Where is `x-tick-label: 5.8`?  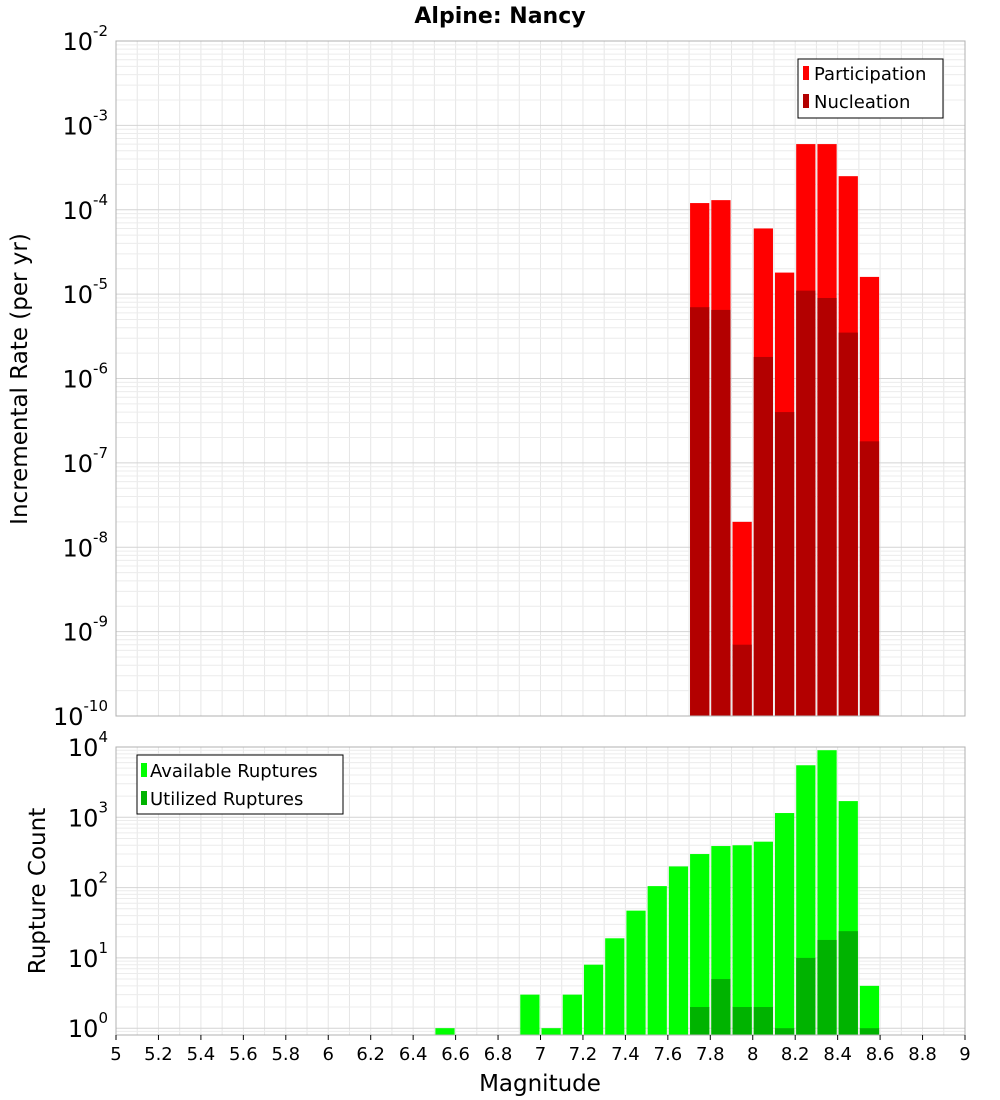
x-tick-label: 5.8 is located at coordinates (285, 1054).